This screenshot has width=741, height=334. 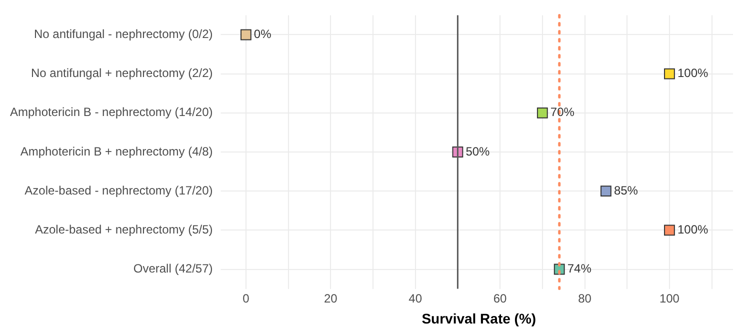 I want to click on data-label: 70%, so click(x=562, y=112).